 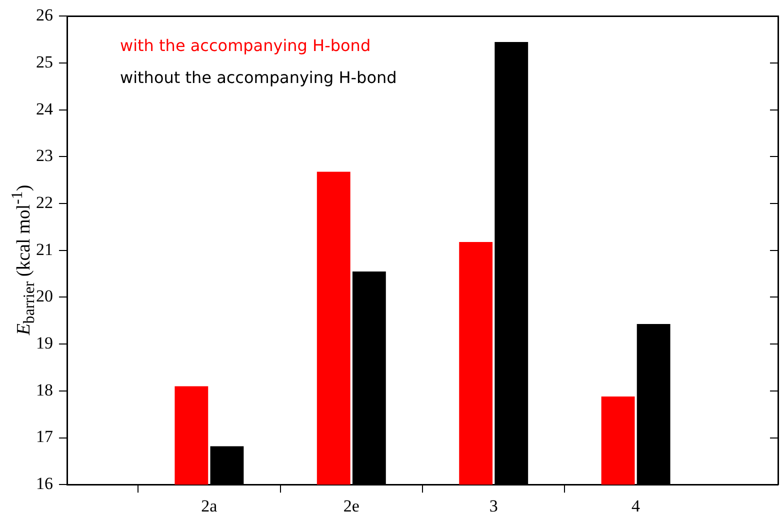 What do you see at coordinates (351, 506) in the screenshot?
I see `x-tick-label: 2e` at bounding box center [351, 506].